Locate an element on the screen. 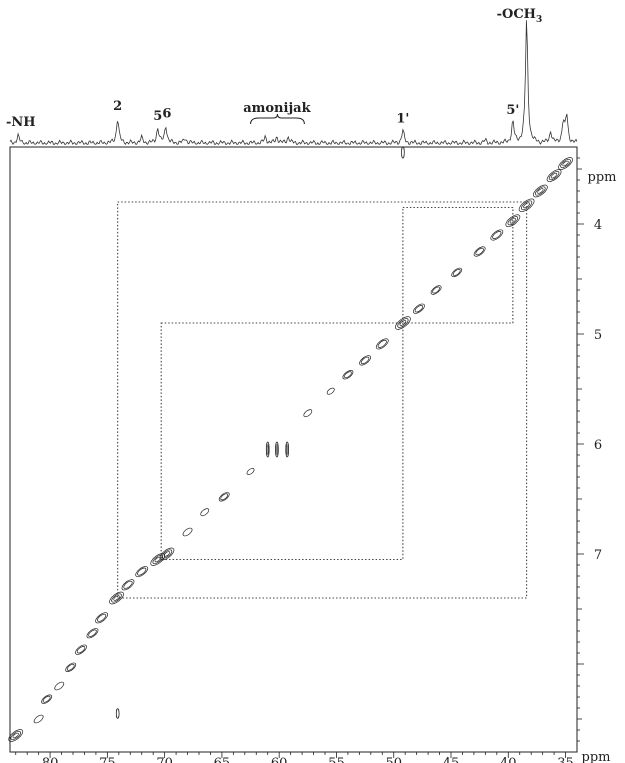 The image size is (625, 763). label-och3: -OCH3 is located at coordinates (520, 16).